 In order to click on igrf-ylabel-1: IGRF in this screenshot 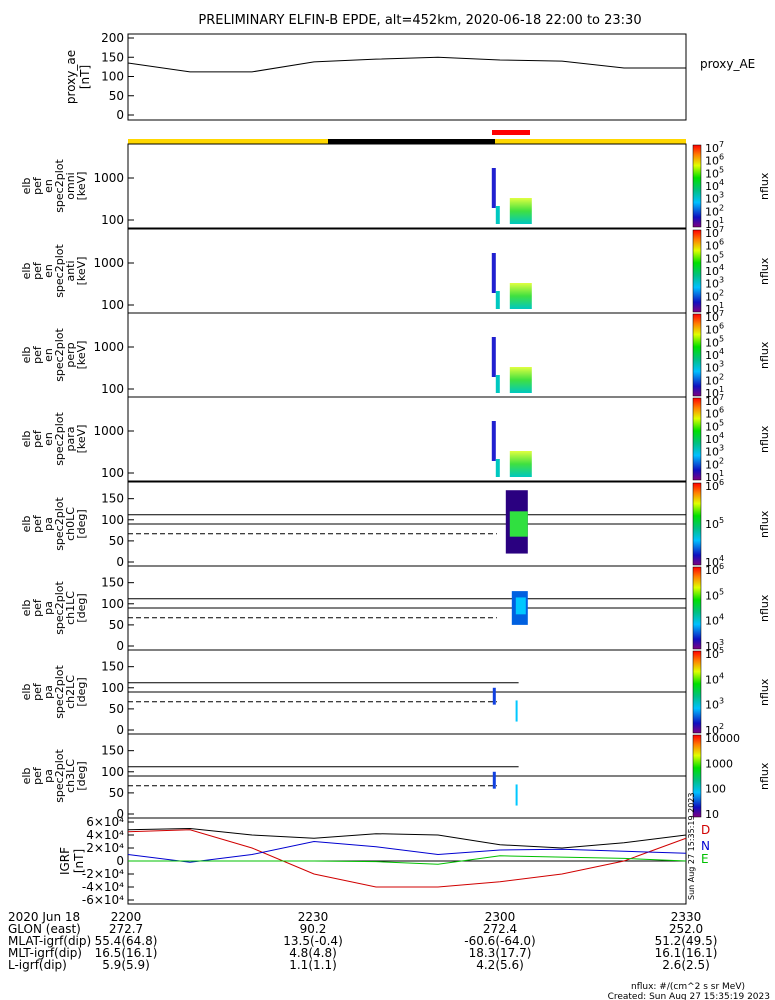, I will do `click(65, 861)`.